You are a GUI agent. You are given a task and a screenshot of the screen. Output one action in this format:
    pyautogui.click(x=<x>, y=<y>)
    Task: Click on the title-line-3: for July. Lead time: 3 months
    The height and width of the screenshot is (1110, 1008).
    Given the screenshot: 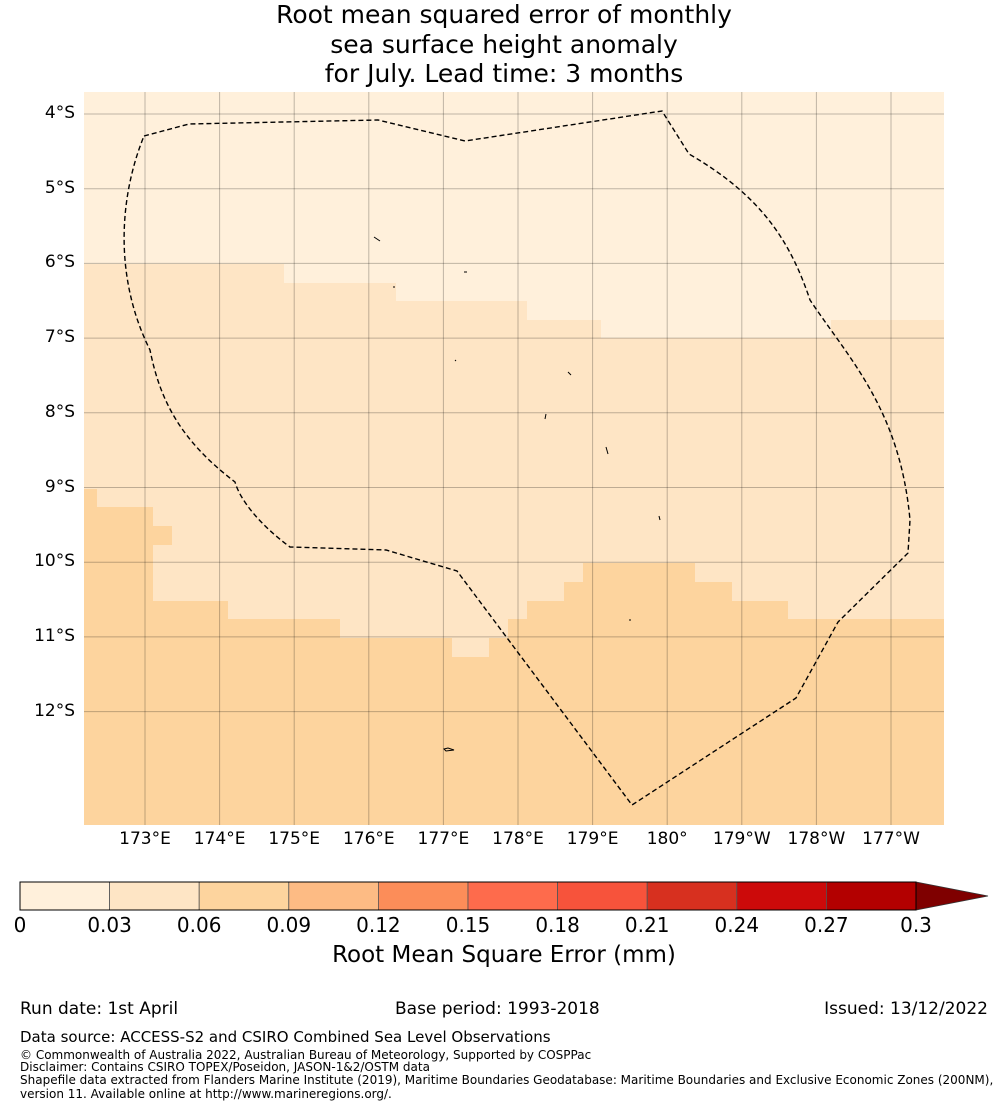 What is the action you would take?
    pyautogui.click(x=504, y=73)
    